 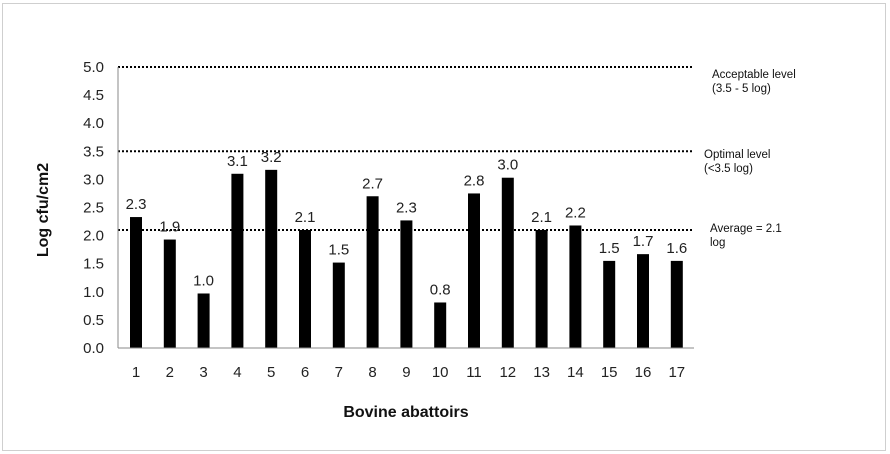 I want to click on reference-annotation-line: (<3.5 log), so click(x=728, y=169).